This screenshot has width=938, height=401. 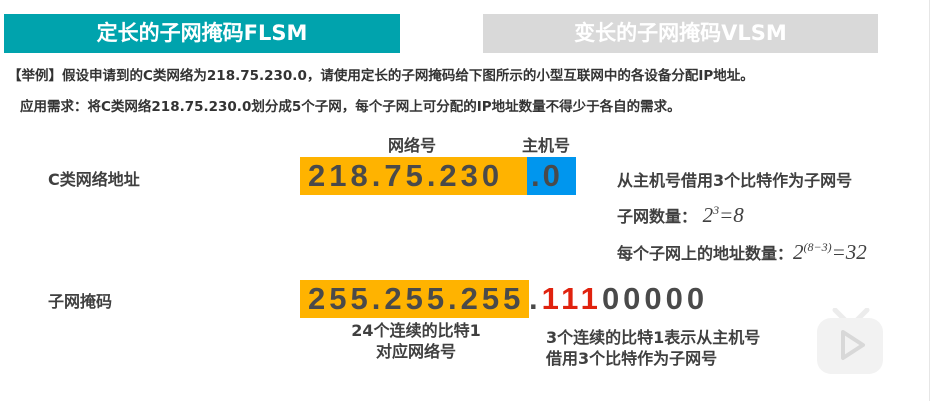 I want to click on address-net-part: 218.75.230, so click(x=413, y=176).